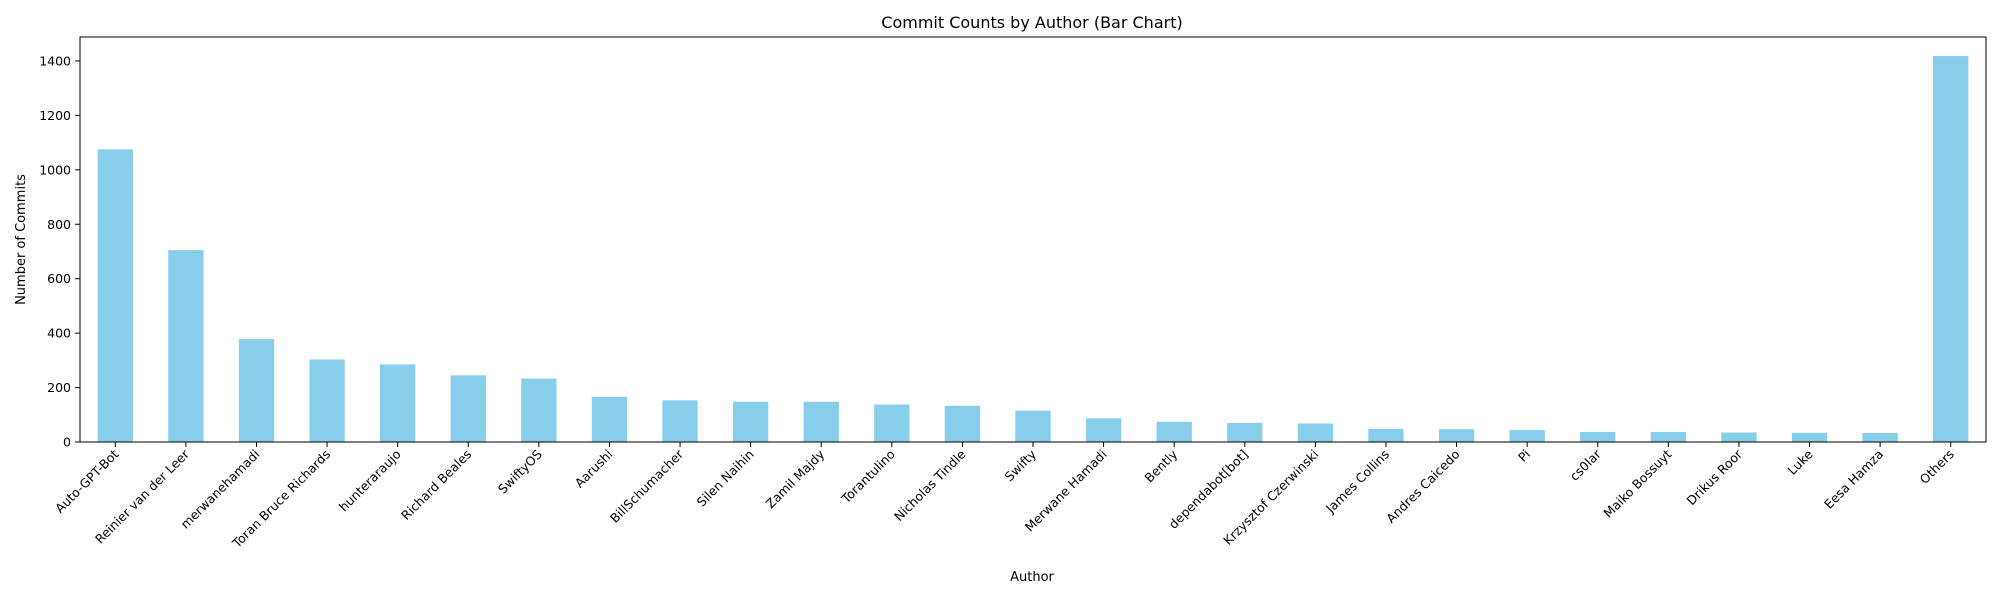 This screenshot has height=600, width=2000. Describe the element at coordinates (436, 485) in the screenshot. I see `x-tick-label: Richard Beales` at that location.